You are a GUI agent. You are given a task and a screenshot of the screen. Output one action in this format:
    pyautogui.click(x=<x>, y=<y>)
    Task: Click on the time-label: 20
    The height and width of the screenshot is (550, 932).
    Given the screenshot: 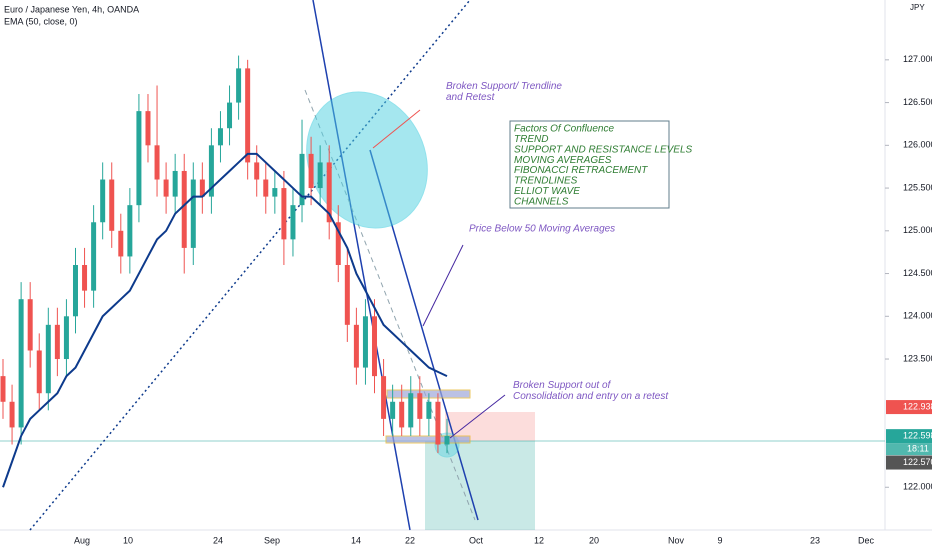 What is the action you would take?
    pyautogui.click(x=594, y=540)
    